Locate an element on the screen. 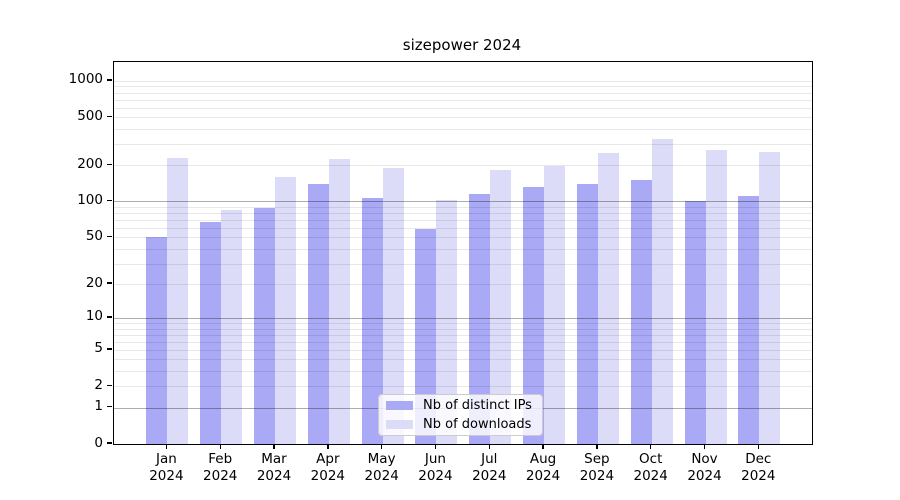 The image size is (900, 500). x-tick-mark-jul is located at coordinates (489, 447).